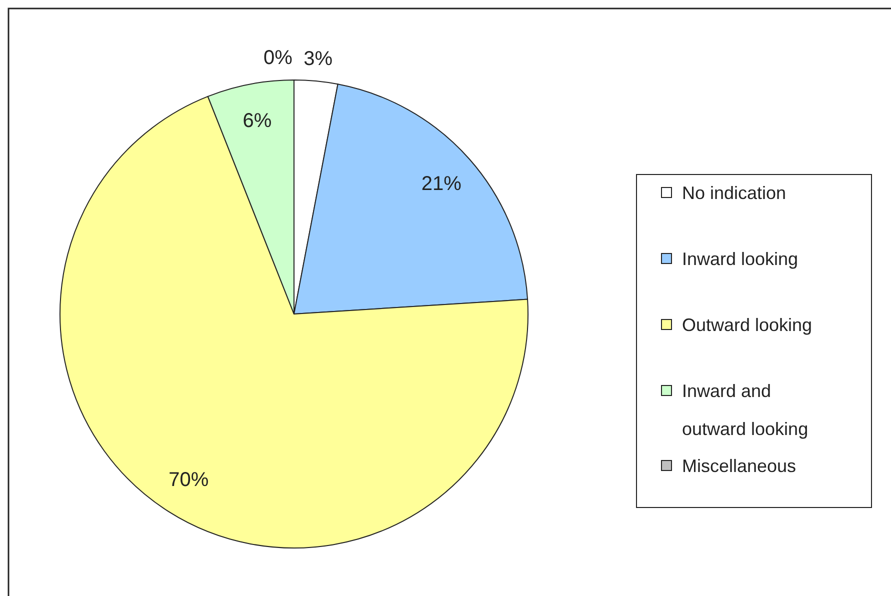  Describe the element at coordinates (745, 410) in the screenshot. I see `legend-label: Inward and outward looking` at that location.